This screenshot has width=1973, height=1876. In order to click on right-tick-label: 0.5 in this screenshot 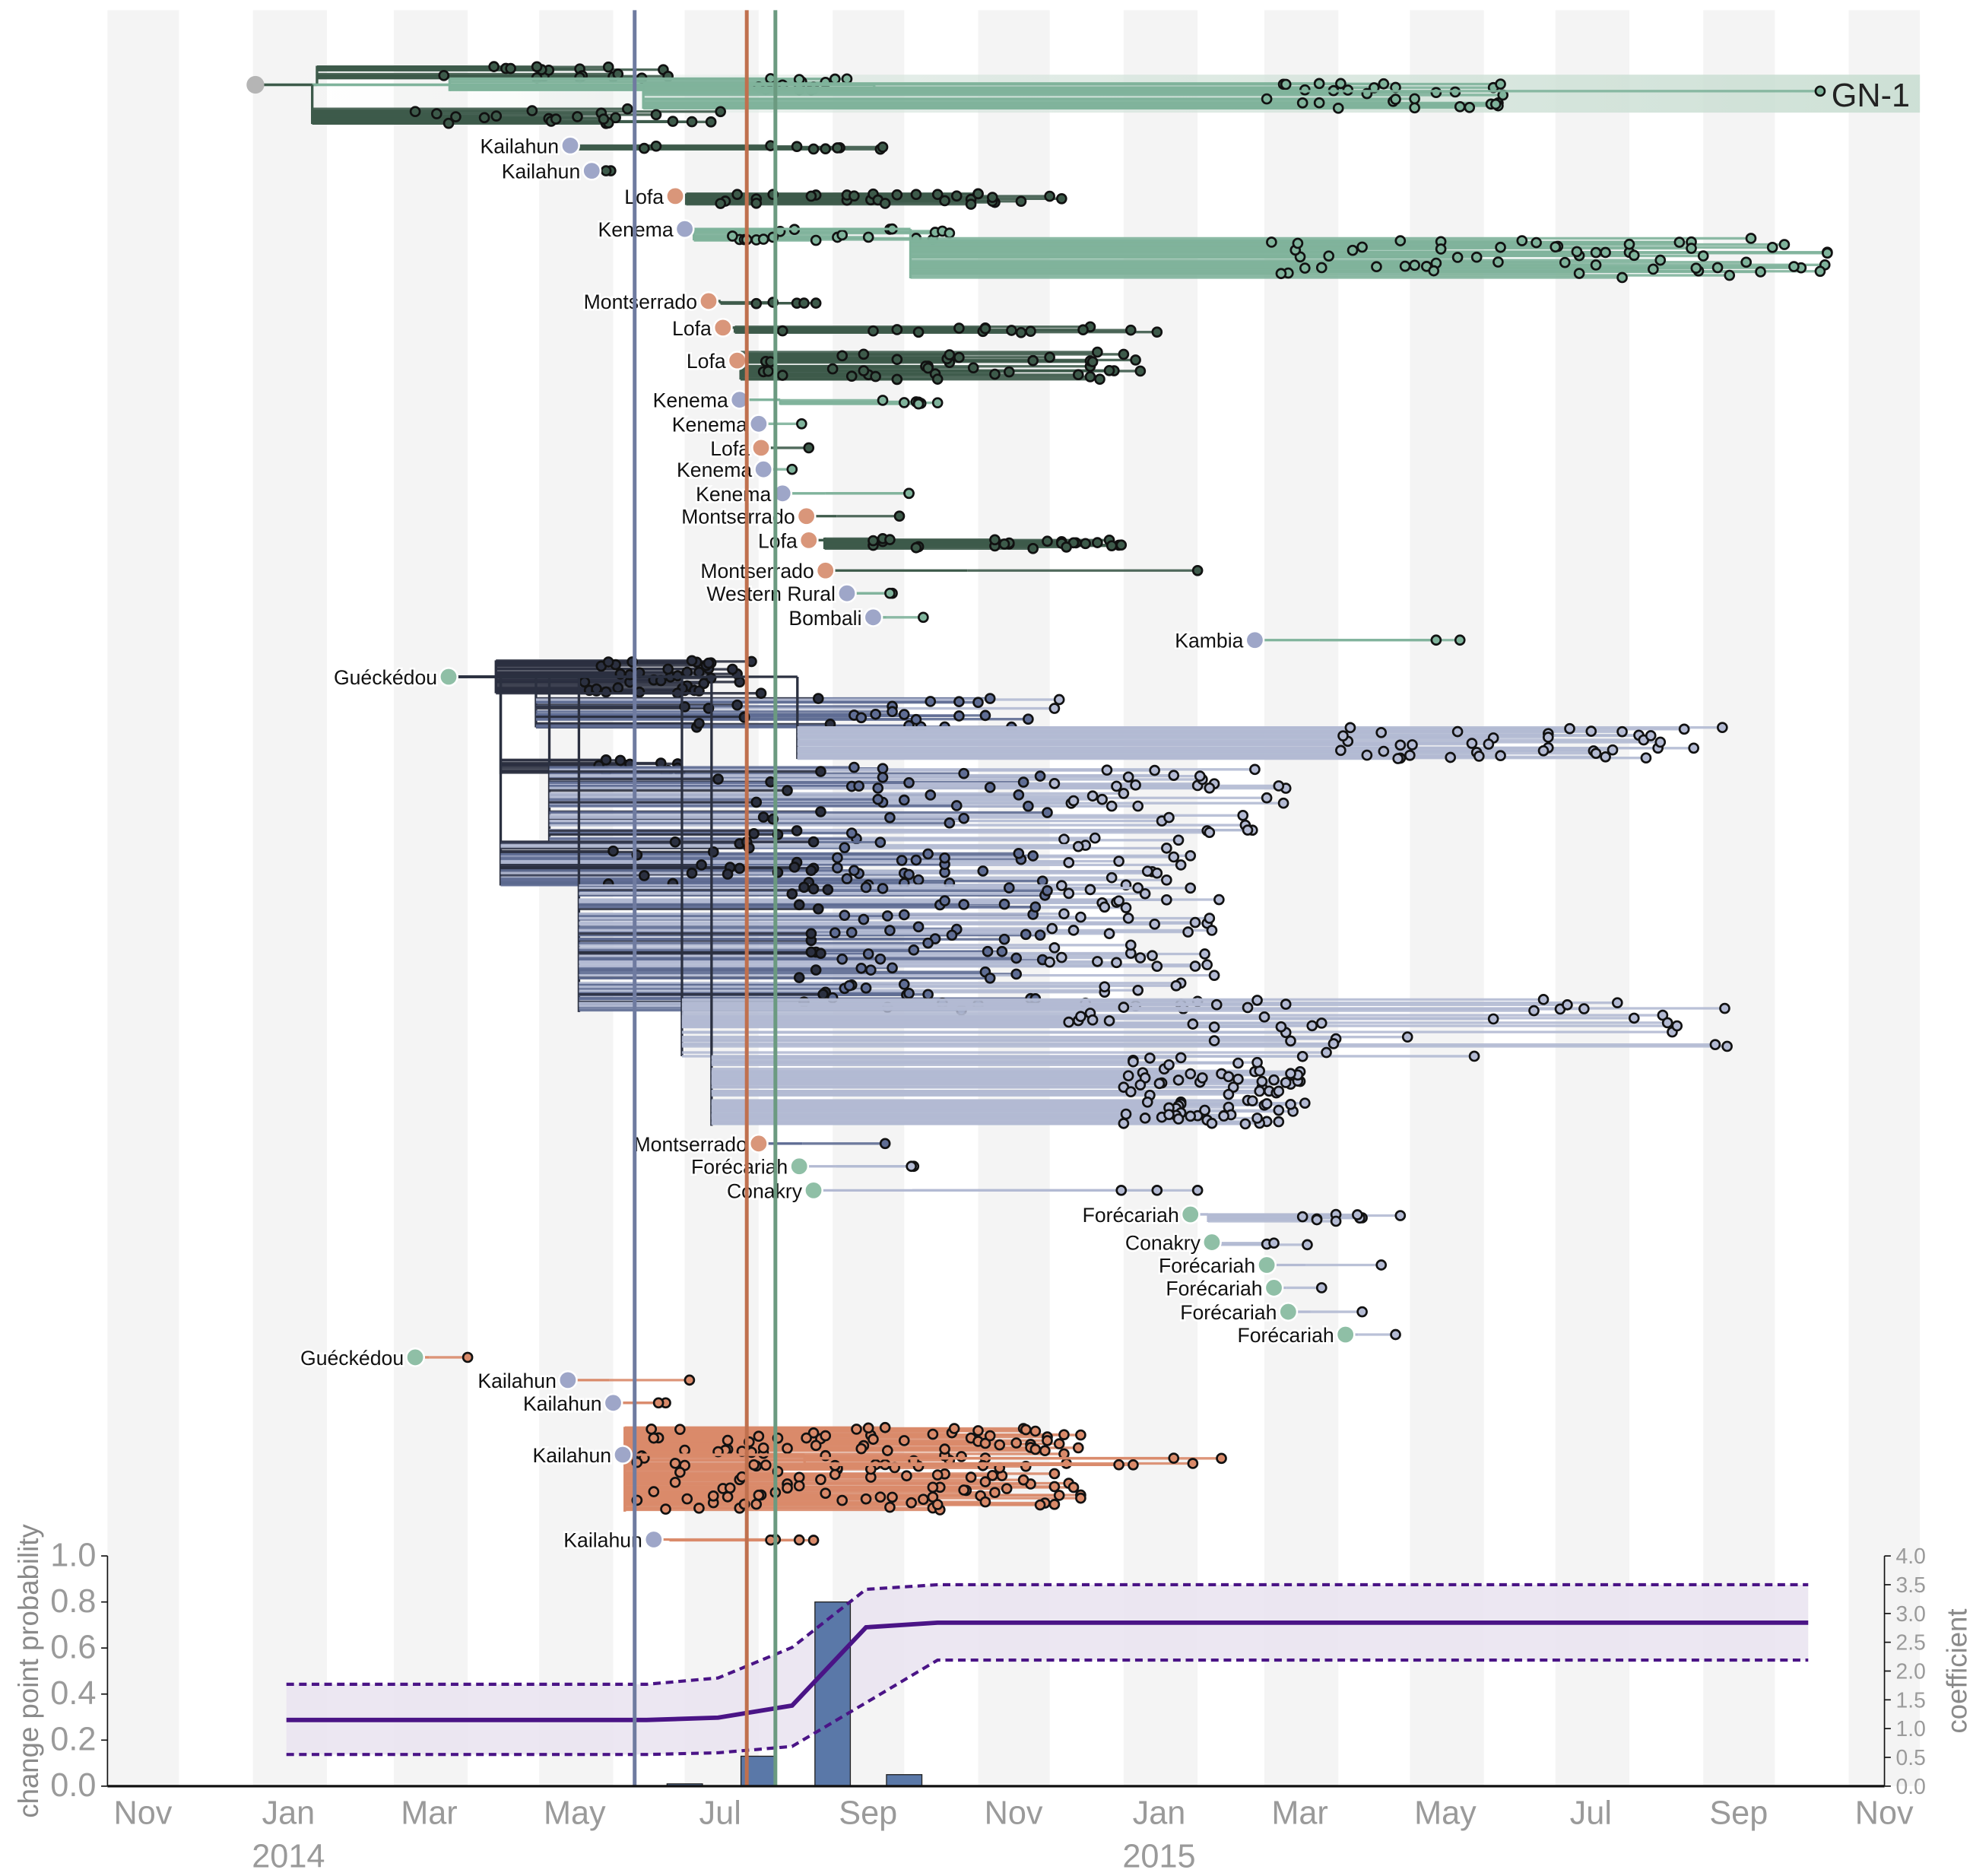, I will do `click(1911, 1757)`.